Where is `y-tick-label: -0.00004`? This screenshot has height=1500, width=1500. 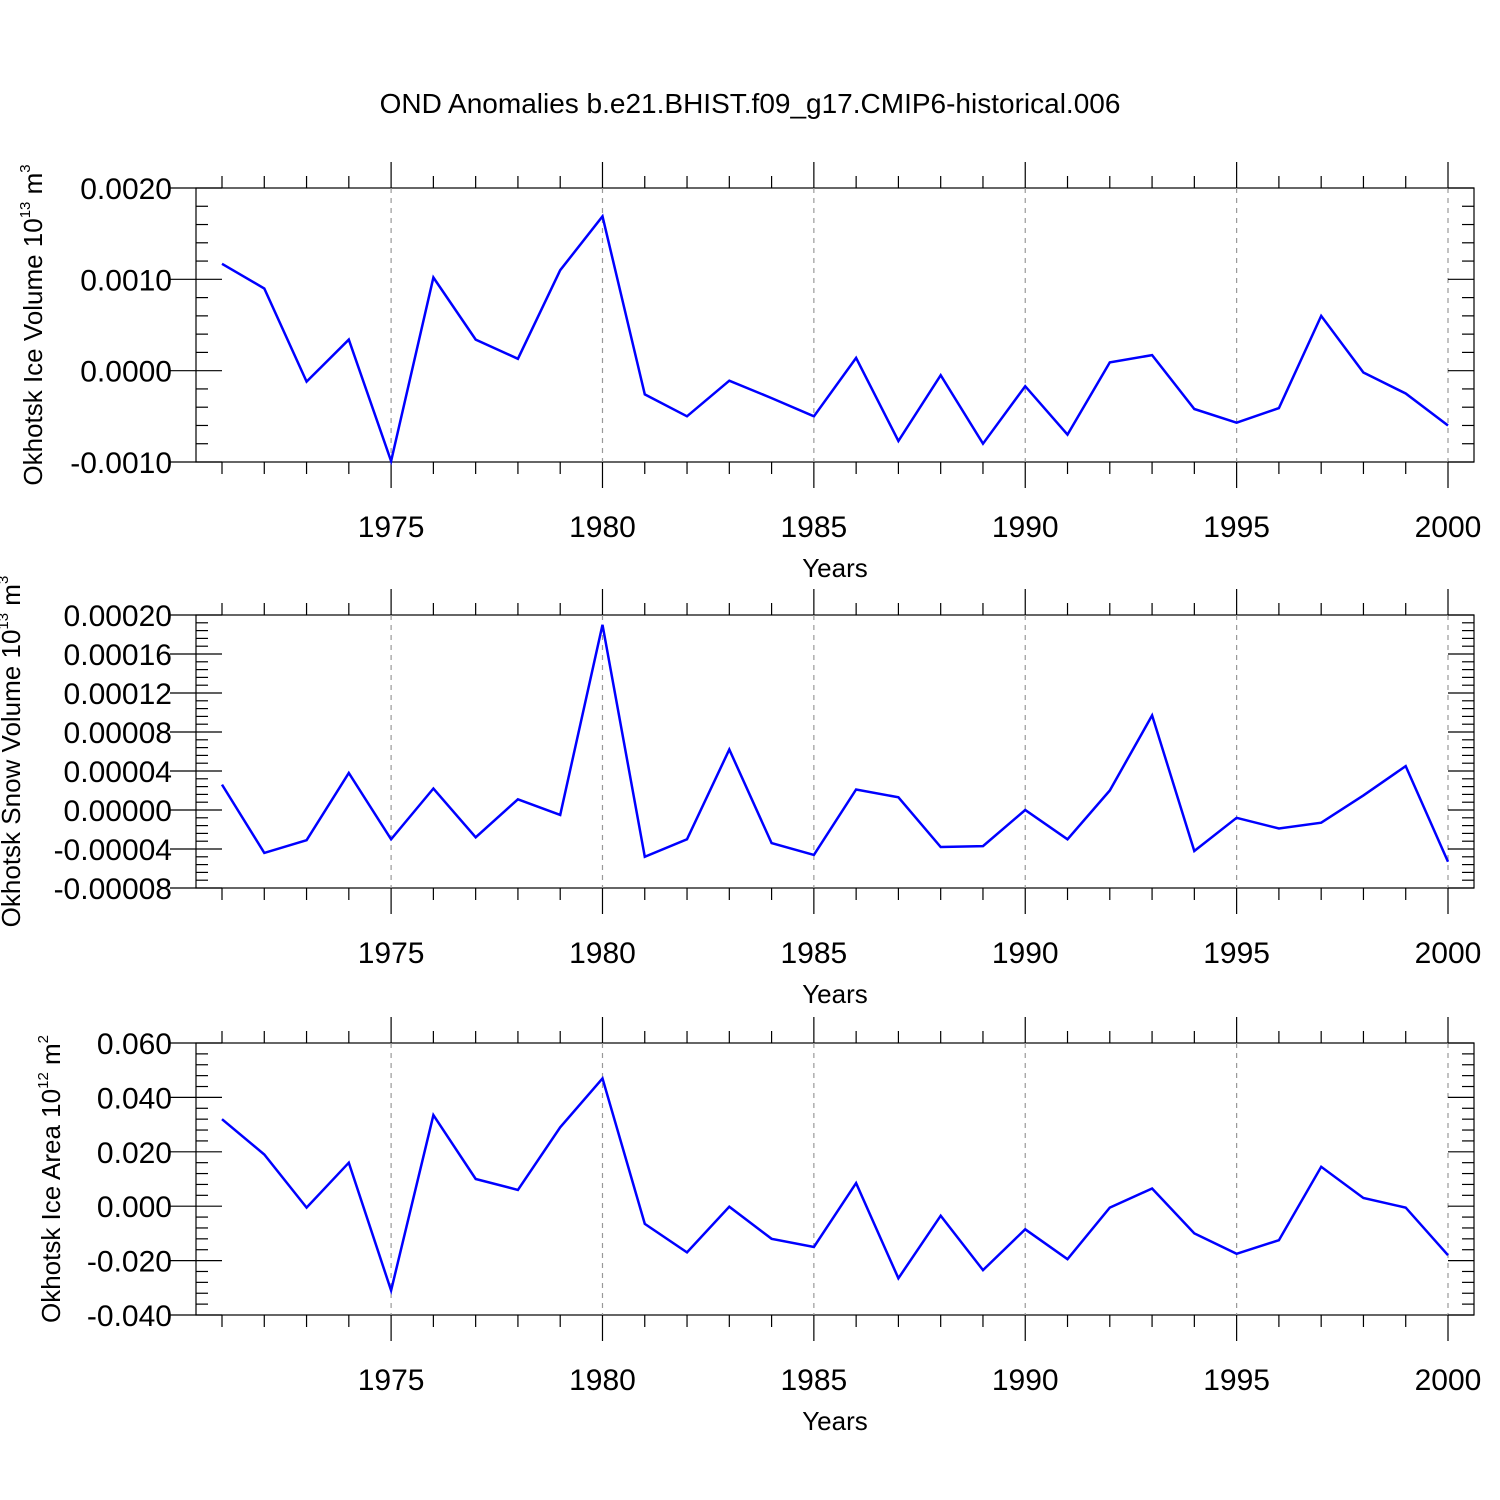 y-tick-label: -0.00004 is located at coordinates (113, 850).